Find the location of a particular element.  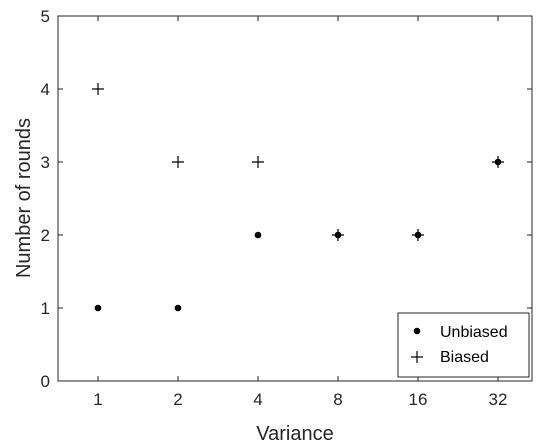

y-tick-label: 1 is located at coordinates (45, 308).